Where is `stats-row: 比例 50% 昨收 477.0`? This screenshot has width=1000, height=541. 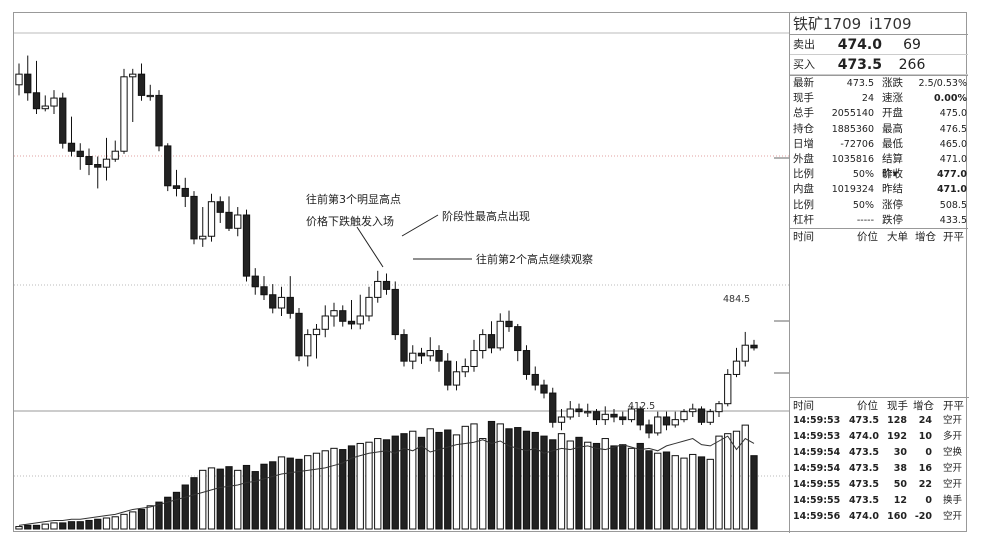
stats-row: 比例 50% 昨收 477.0 is located at coordinates (879, 174).